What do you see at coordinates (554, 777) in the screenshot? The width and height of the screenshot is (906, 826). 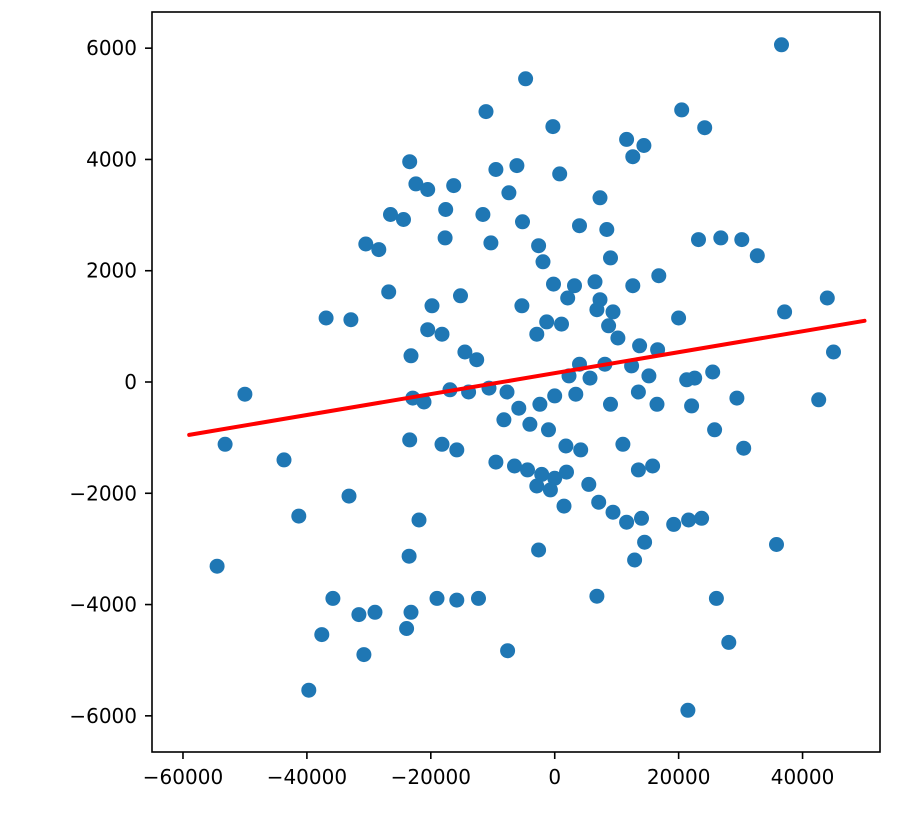 I see `x-tick-label: 0` at bounding box center [554, 777].